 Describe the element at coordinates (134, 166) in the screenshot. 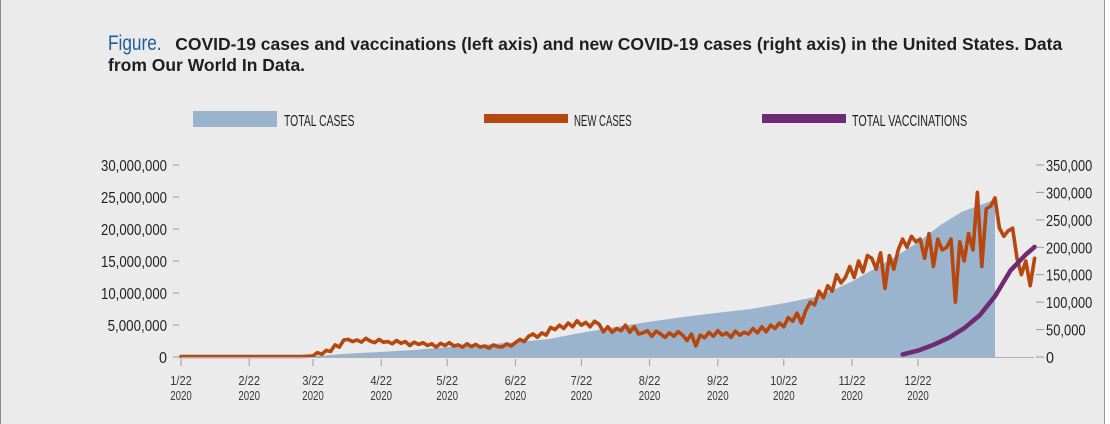

I see `left-axis-label: 30,000,000` at that location.